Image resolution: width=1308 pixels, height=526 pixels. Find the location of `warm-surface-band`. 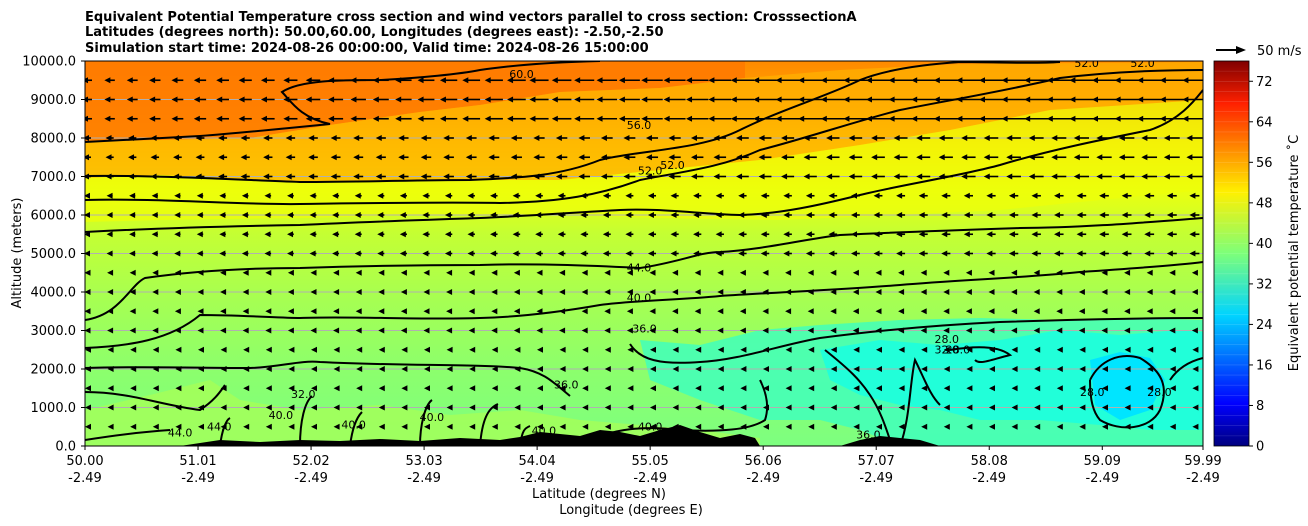

warm-surface-band is located at coordinates (422, 413).